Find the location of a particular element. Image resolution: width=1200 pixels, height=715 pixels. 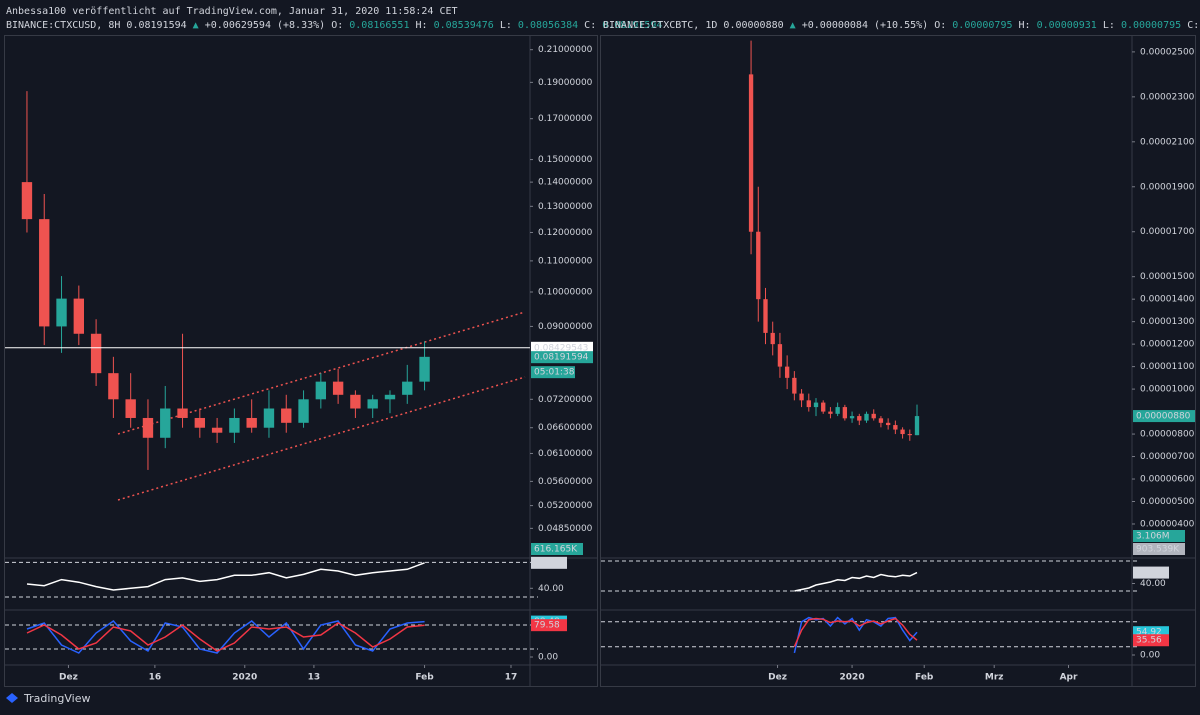

indicator-label: 35.56 is located at coordinates (1149, 641).